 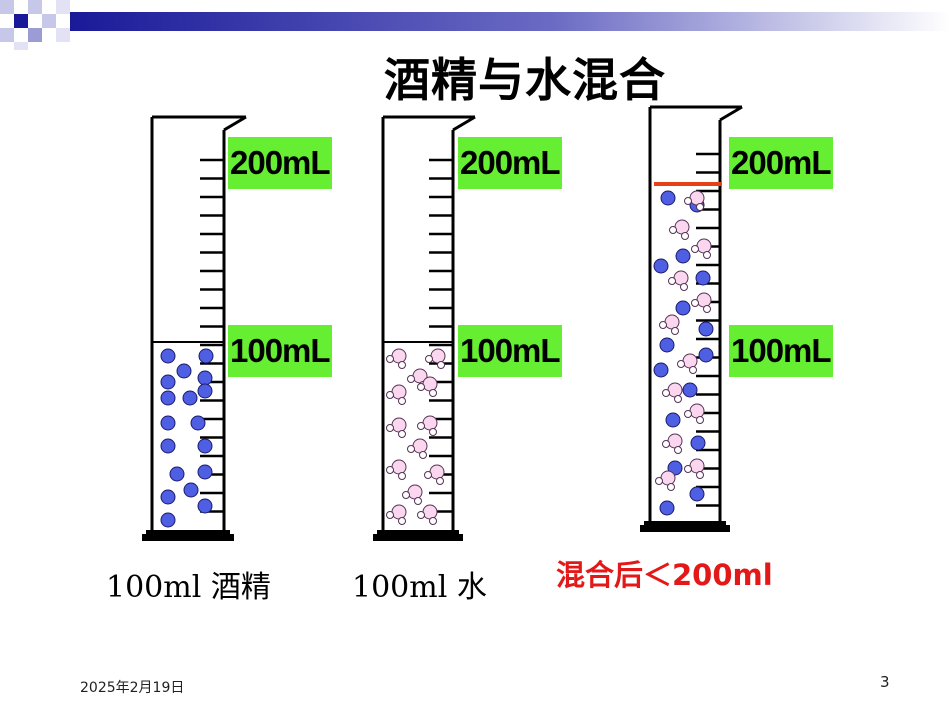 I want to click on cylinder-water-base-top, so click(x=418, y=532).